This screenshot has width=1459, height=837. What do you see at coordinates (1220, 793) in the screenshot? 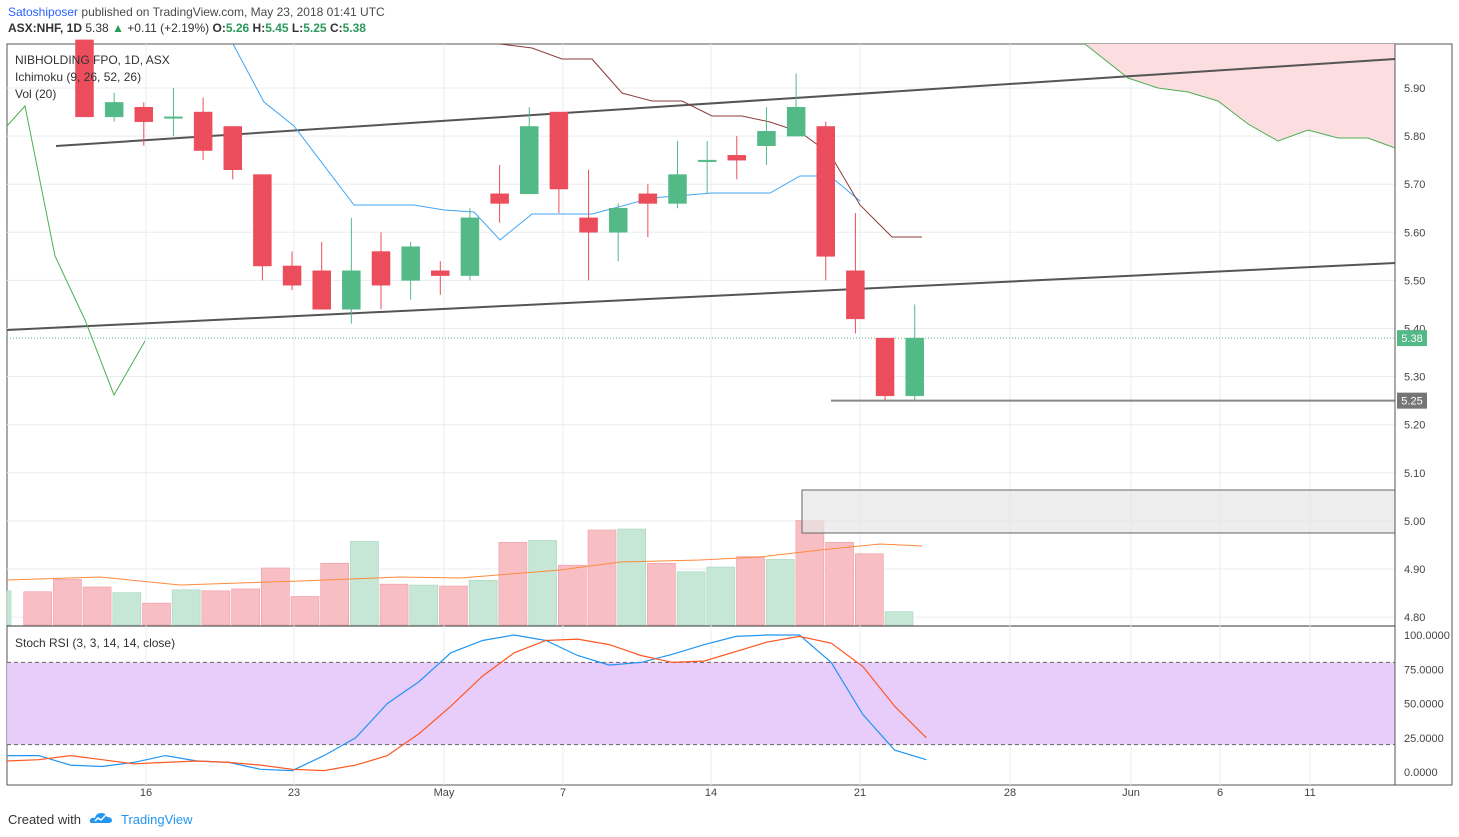
I see `x-tick-label: 6` at bounding box center [1220, 793].